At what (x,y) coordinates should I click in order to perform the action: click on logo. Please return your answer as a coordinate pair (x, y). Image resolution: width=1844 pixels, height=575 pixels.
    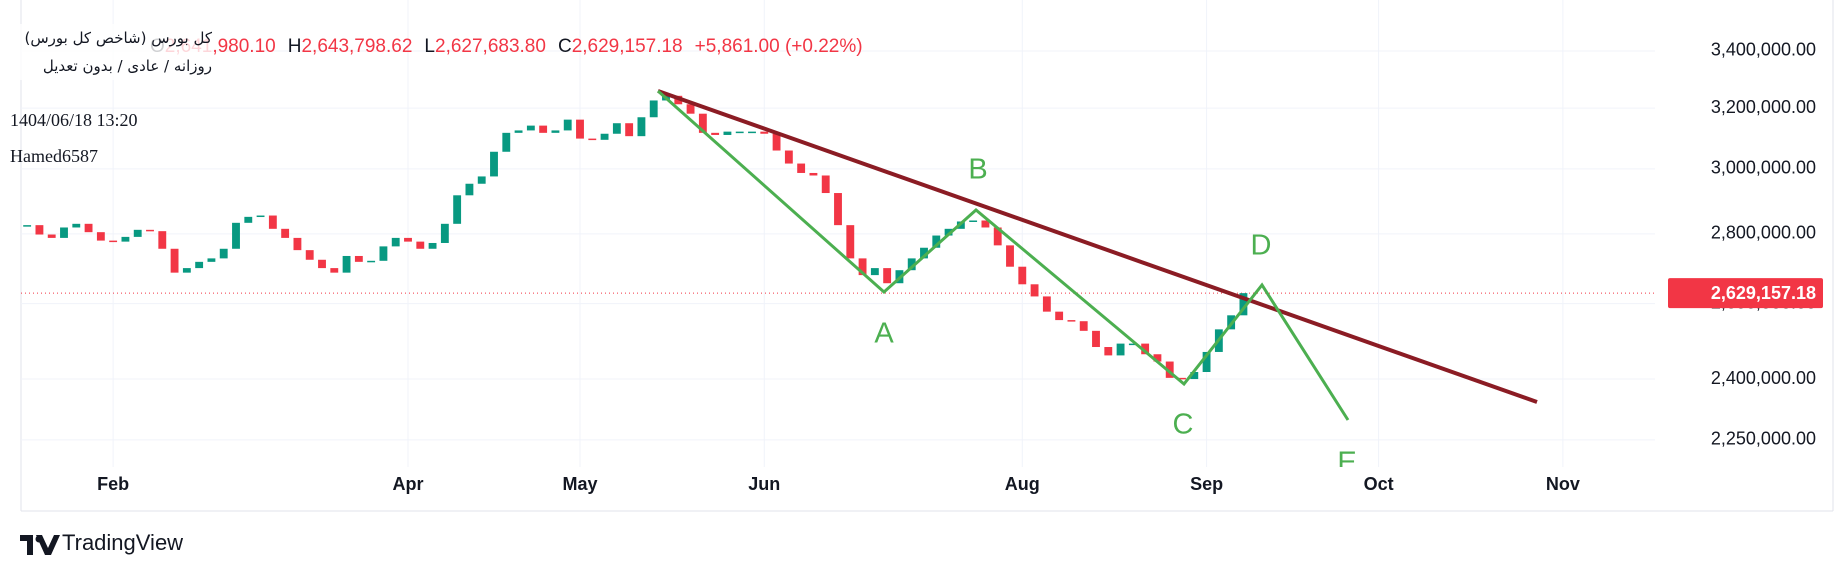
    Looking at the image, I should click on (40, 545).